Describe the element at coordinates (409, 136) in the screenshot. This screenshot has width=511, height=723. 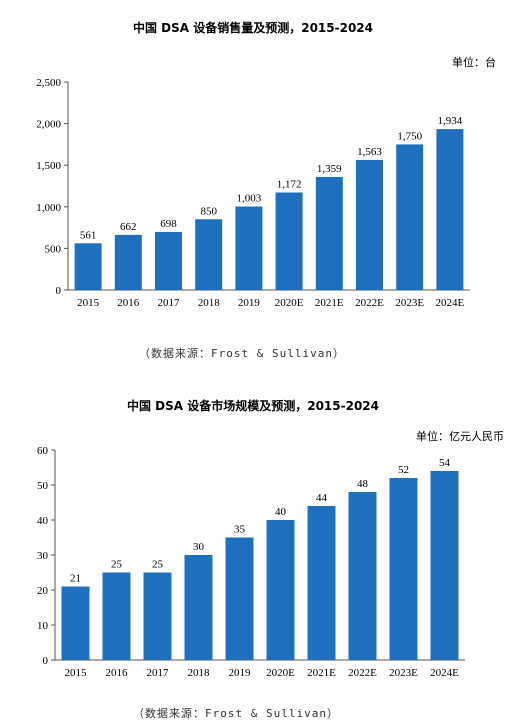
I see `data-label: 1,750` at that location.